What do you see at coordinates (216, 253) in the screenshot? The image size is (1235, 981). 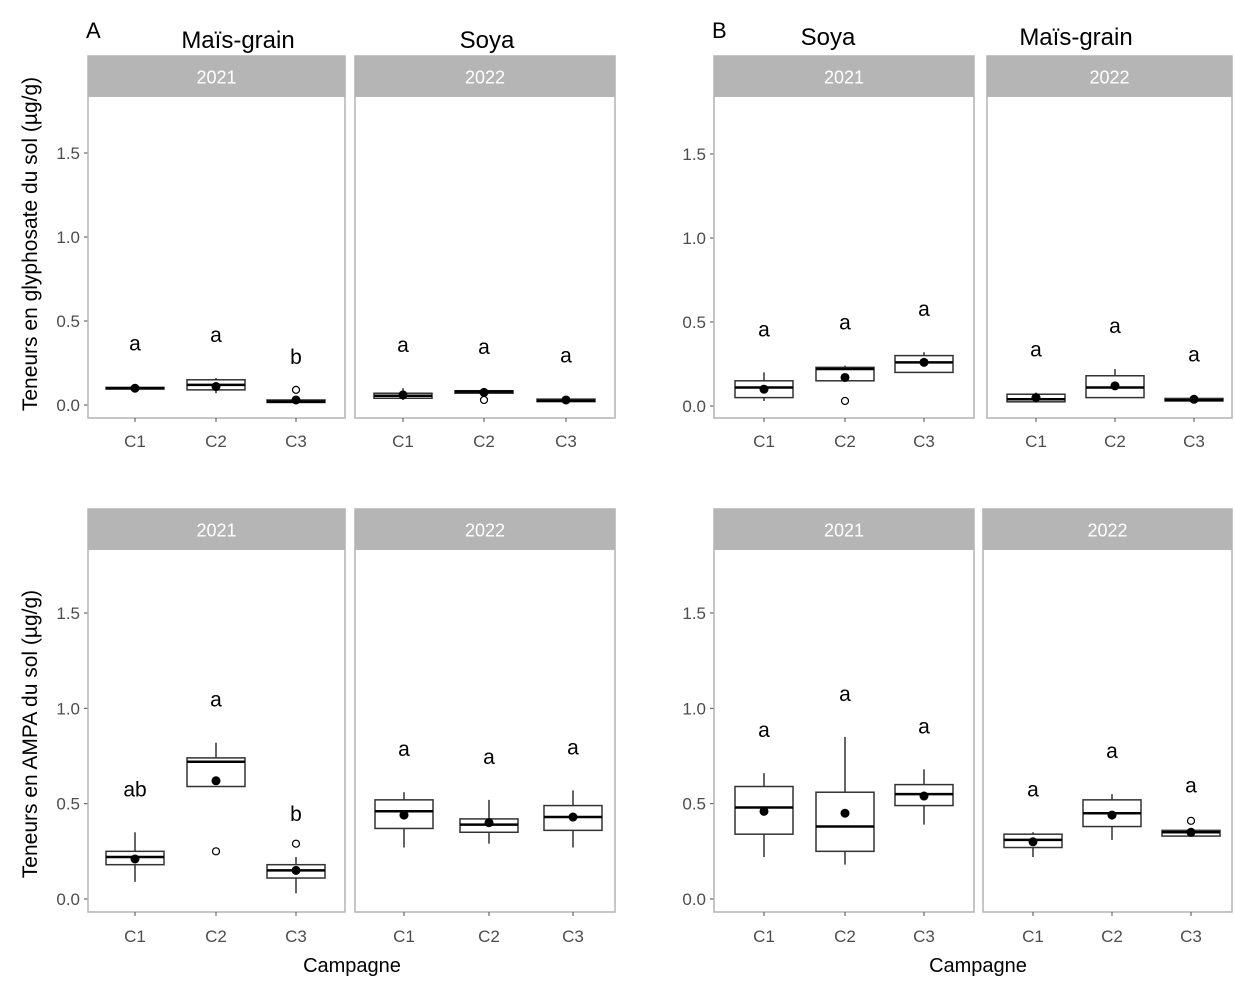 I see `facet-2021: 2021 a C1 a C2 b C3` at bounding box center [216, 253].